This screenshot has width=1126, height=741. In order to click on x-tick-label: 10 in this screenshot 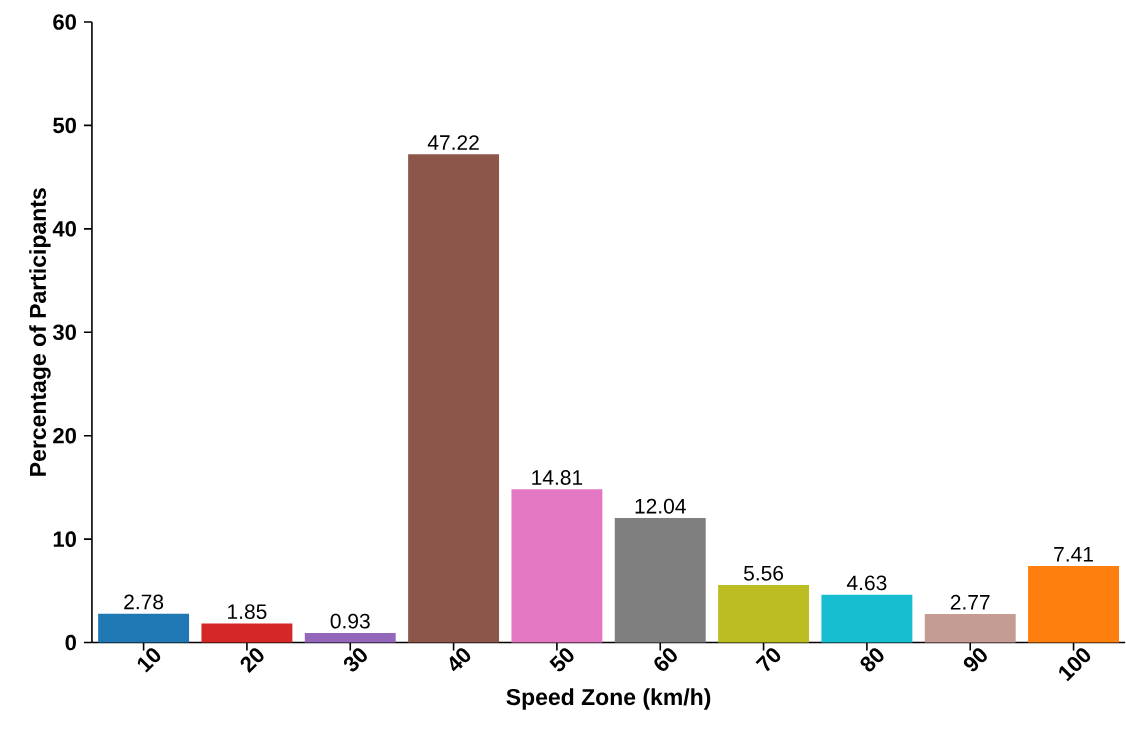, I will do `click(149, 660)`.